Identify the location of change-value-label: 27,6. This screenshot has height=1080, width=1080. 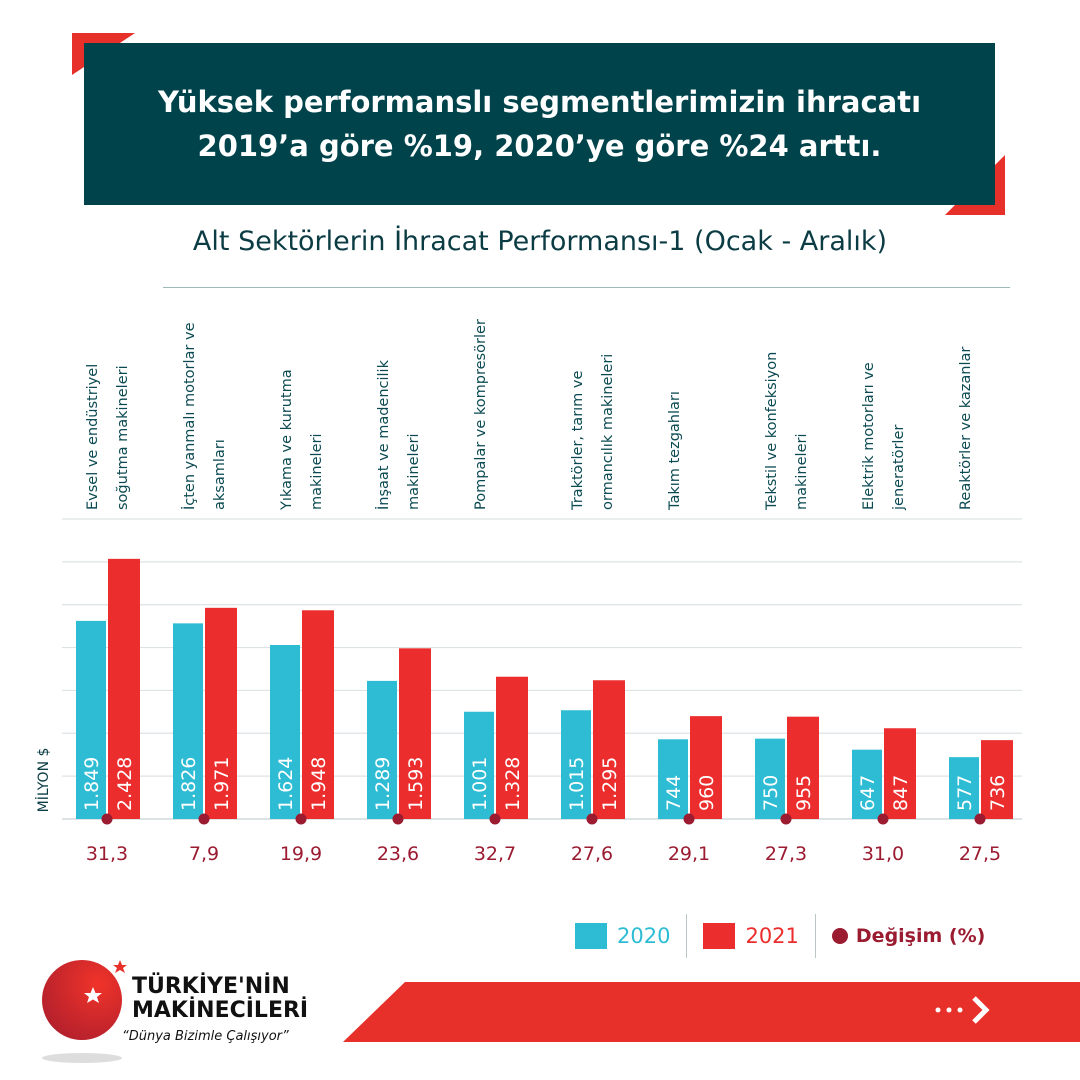
(592, 854).